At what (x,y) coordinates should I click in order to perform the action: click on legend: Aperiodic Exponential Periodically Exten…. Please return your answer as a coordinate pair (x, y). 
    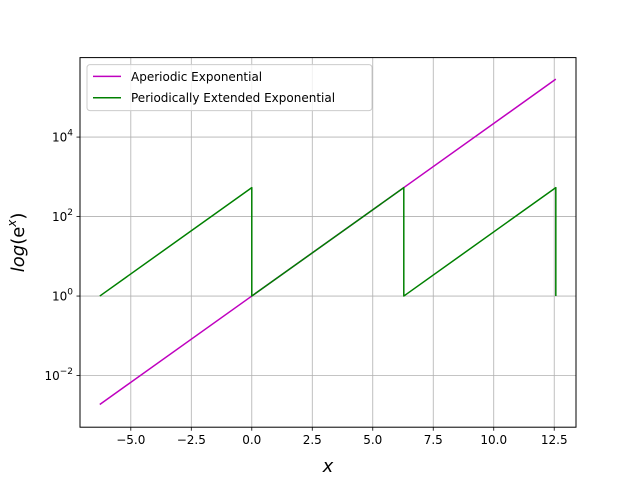
    Looking at the image, I should click on (229, 88).